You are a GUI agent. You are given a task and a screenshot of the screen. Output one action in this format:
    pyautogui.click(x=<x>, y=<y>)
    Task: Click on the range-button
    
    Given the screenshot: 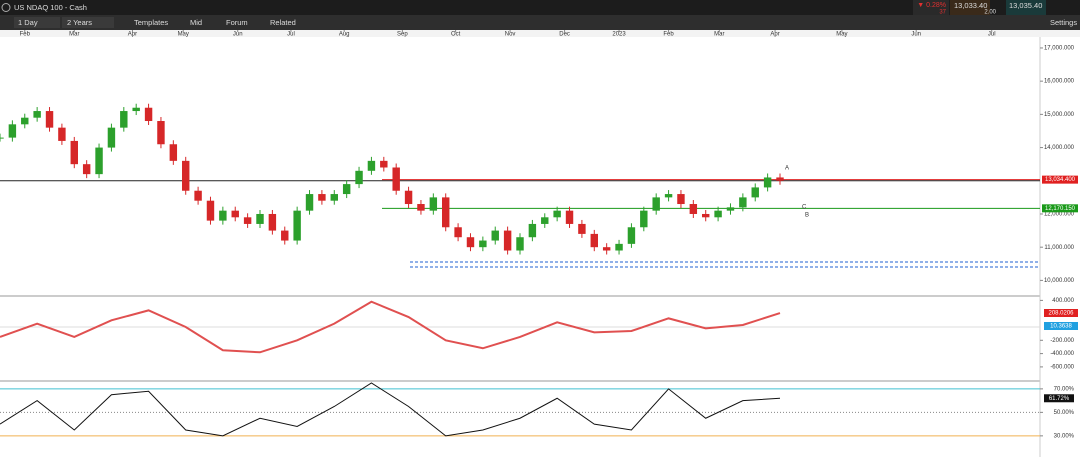 What is the action you would take?
    pyautogui.click(x=88, y=22)
    